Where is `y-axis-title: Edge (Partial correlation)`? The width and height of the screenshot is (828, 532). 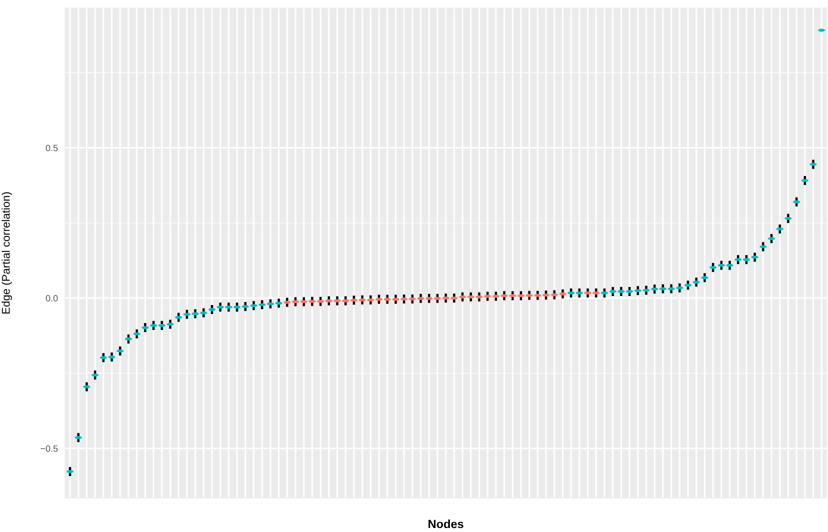 y-axis-title: Edge (Partial correlation) is located at coordinates (7, 253).